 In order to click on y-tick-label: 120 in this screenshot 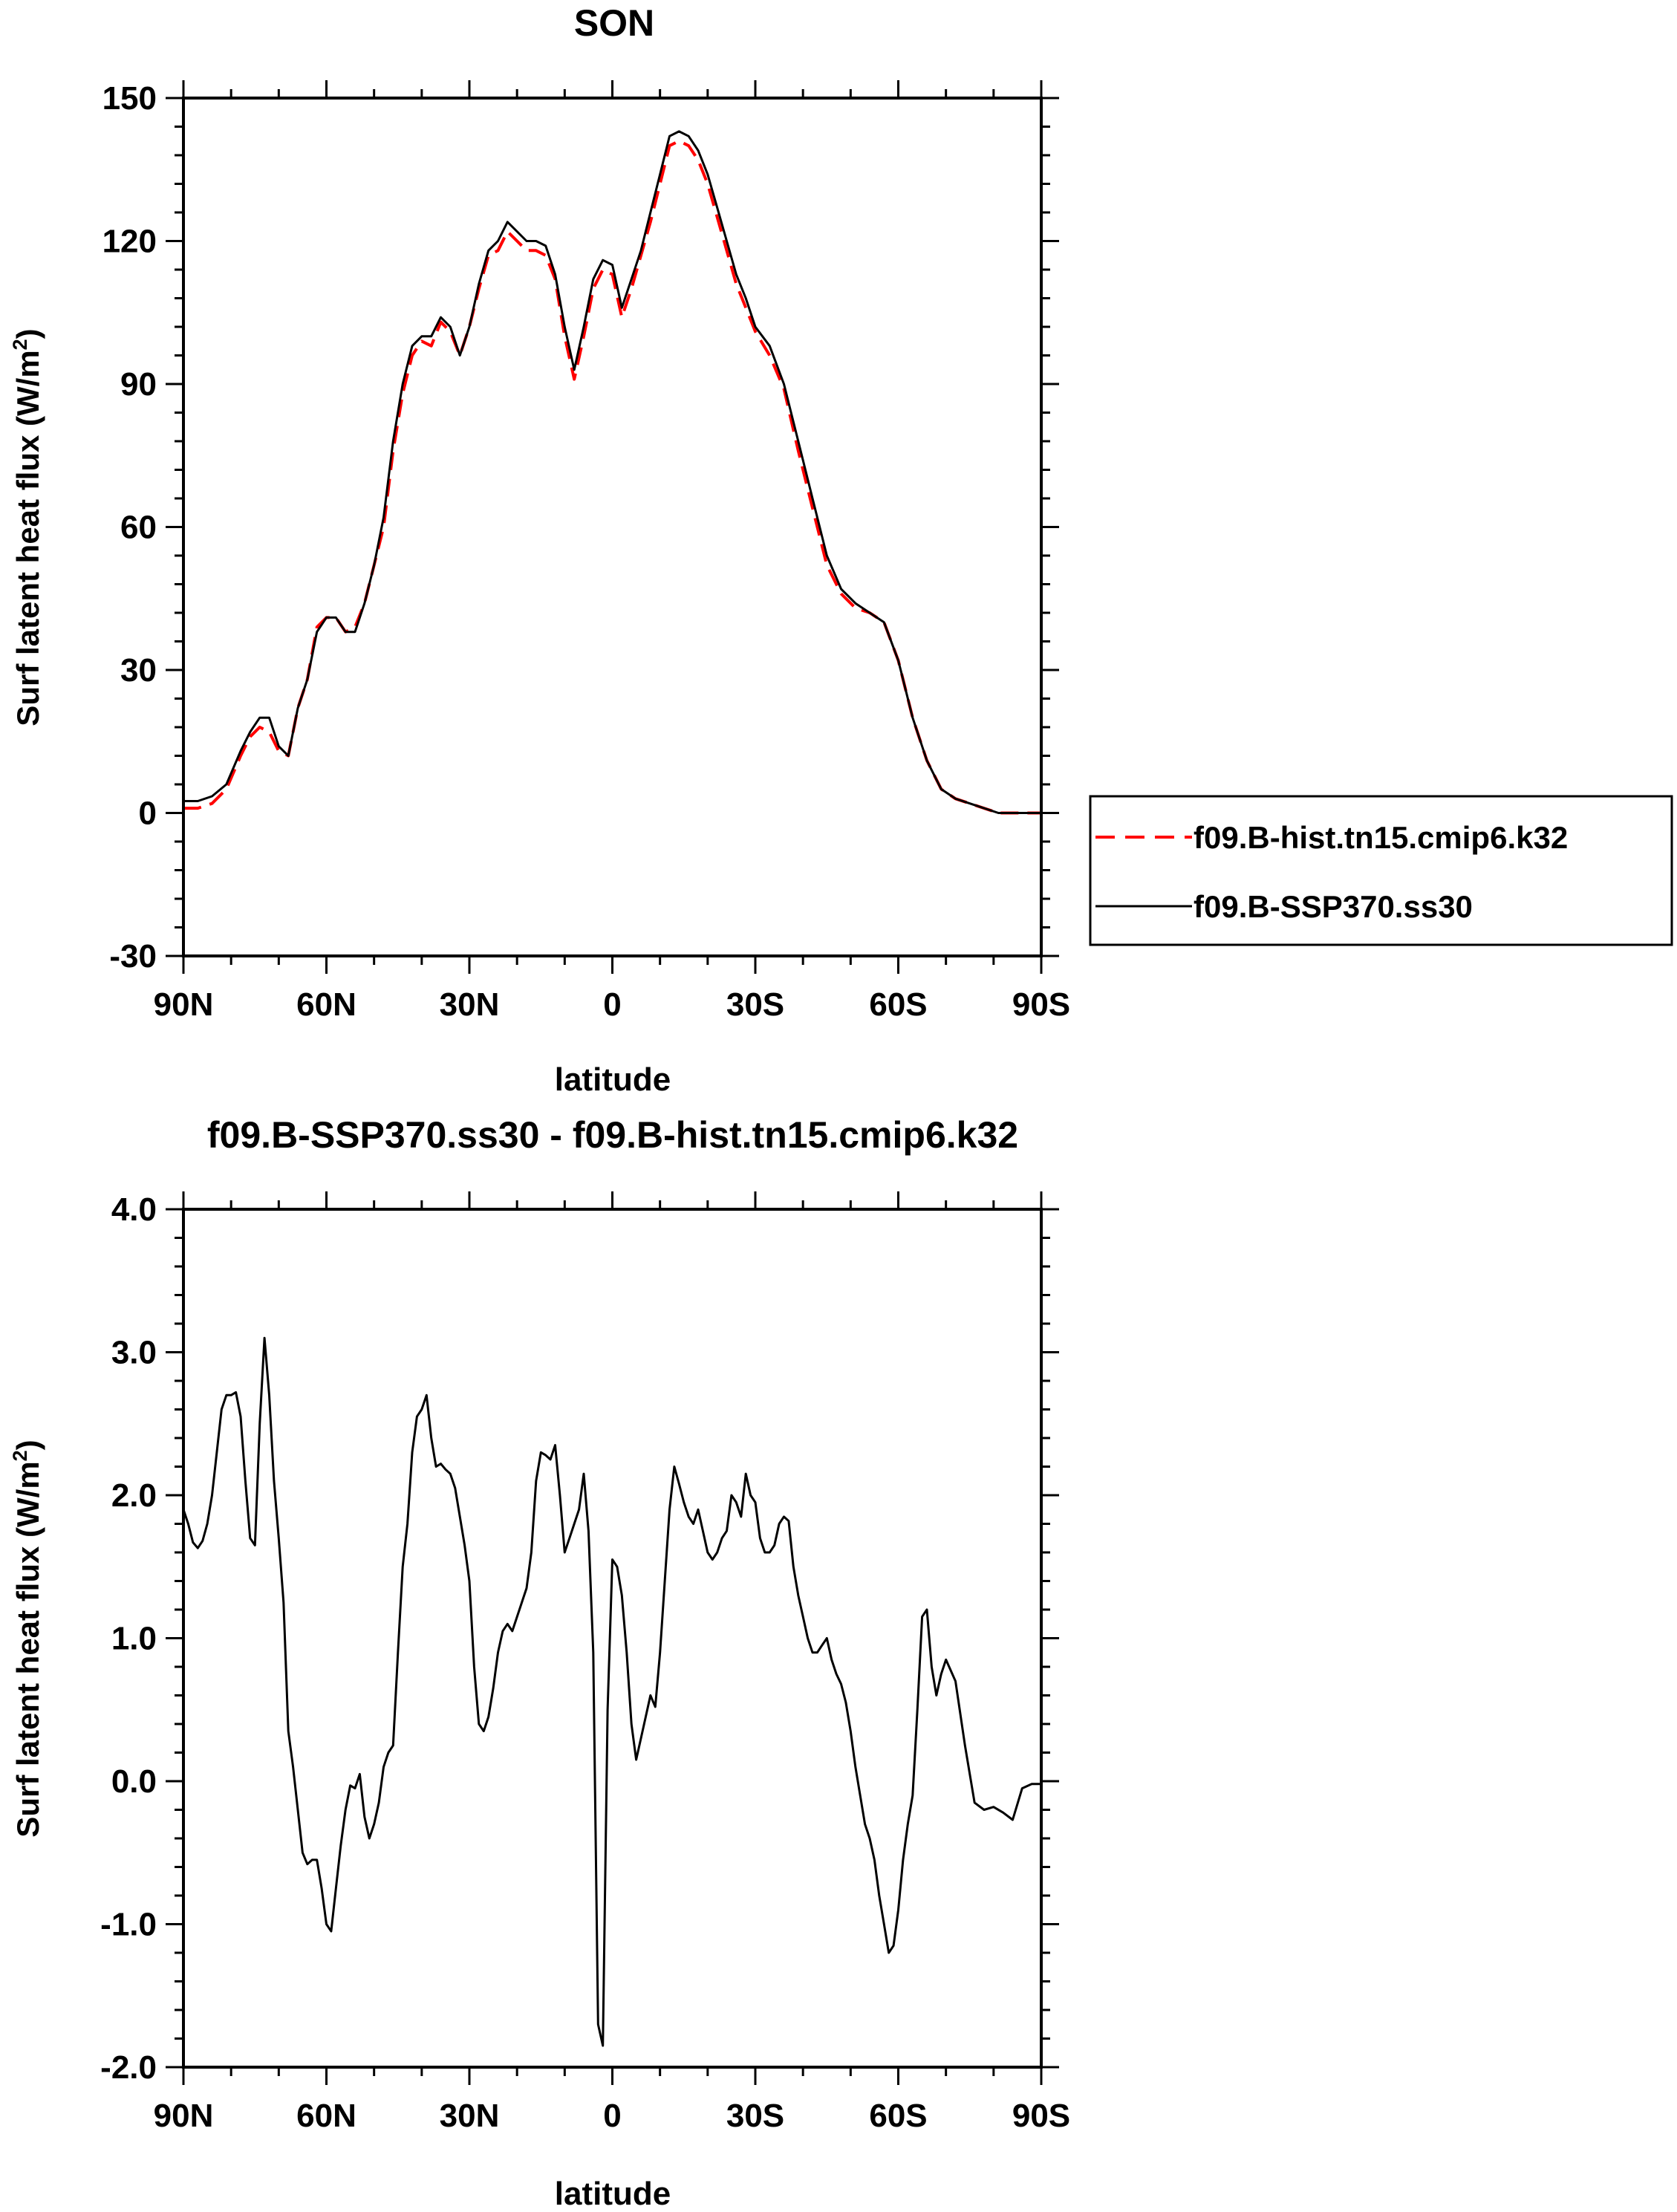, I will do `click(129, 242)`.